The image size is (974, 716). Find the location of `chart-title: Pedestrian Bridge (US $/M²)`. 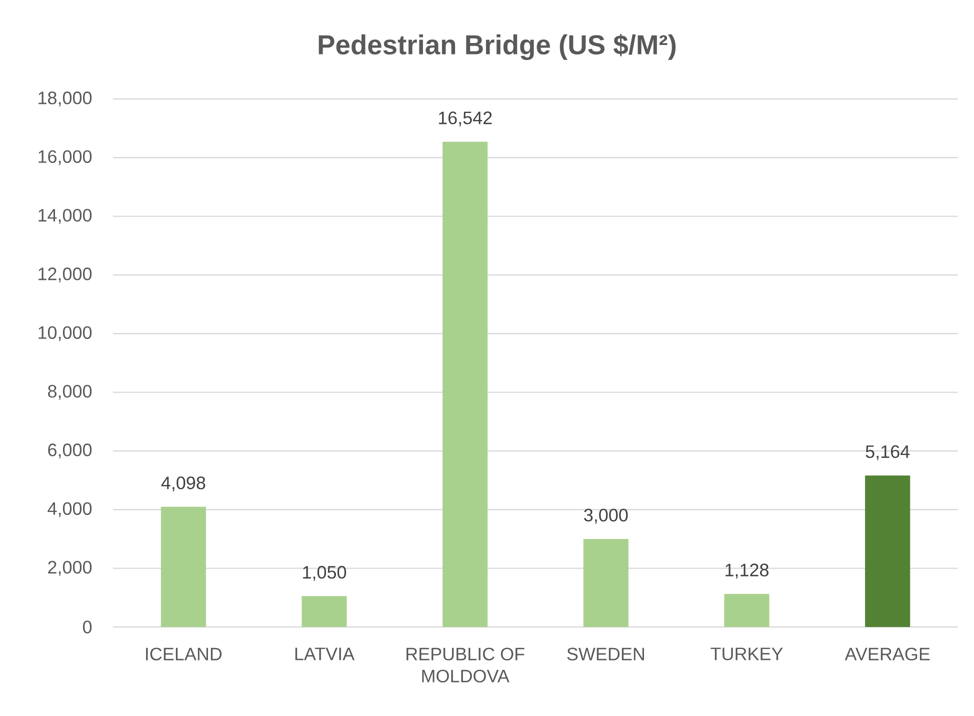

chart-title: Pedestrian Bridge (US $/M²) is located at coordinates (497, 47).